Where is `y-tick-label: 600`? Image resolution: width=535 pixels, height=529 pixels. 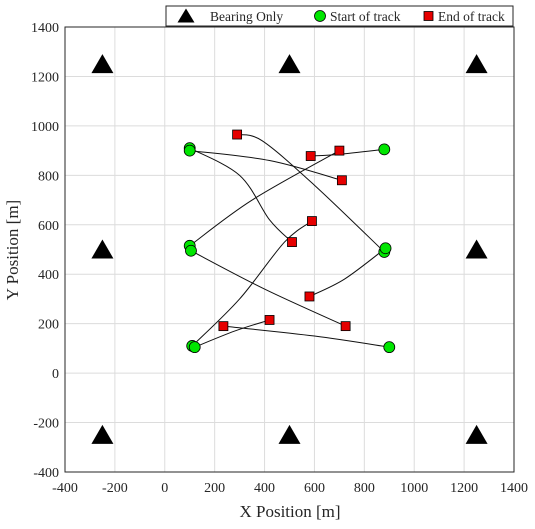 y-tick-label: 600 is located at coordinates (48, 226).